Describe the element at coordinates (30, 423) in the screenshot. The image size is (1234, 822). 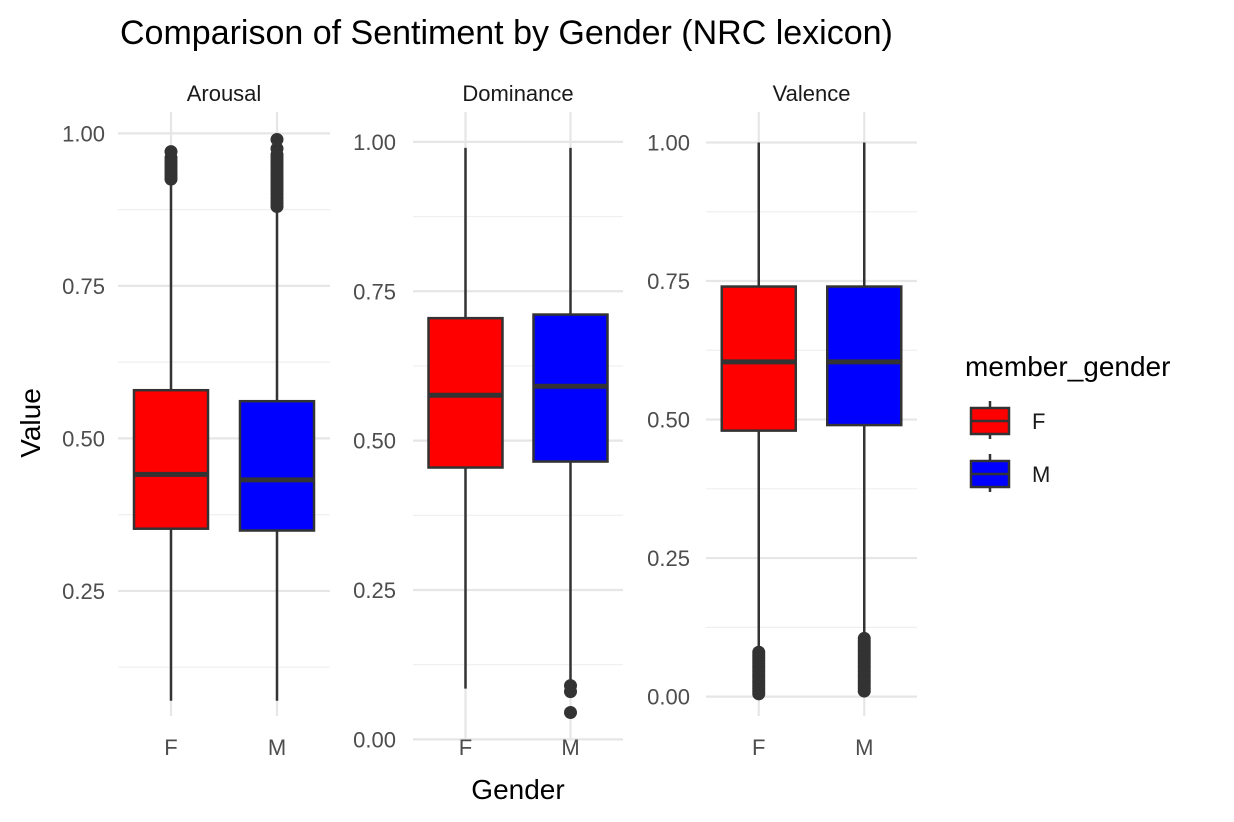
I see `y-axis-title: Value` at that location.